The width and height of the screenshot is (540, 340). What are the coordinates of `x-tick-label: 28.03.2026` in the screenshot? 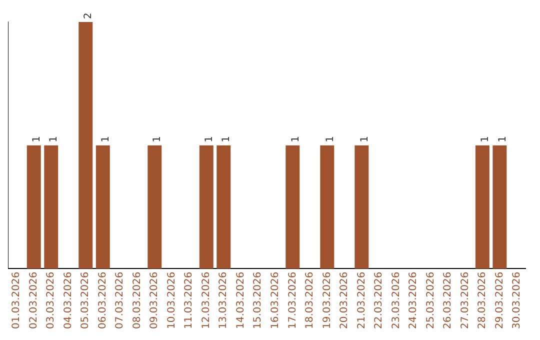 It's located at (482, 301).